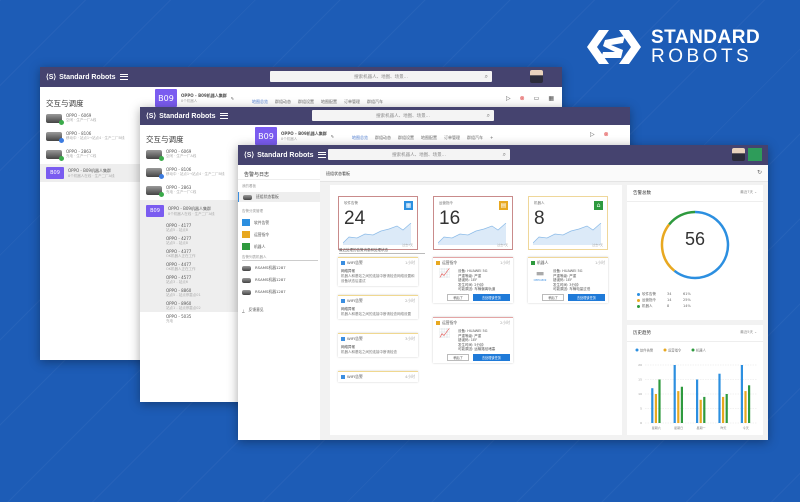  I want to click on stat-card: 软件告警 24 ▦ 过去7天, so click(378, 223).